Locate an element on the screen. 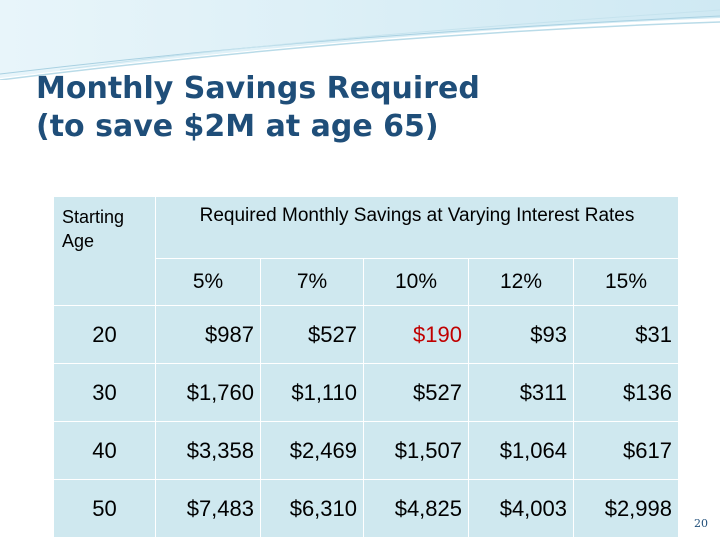 This screenshot has height=540, width=720. rate-header: 15% is located at coordinates (626, 282).